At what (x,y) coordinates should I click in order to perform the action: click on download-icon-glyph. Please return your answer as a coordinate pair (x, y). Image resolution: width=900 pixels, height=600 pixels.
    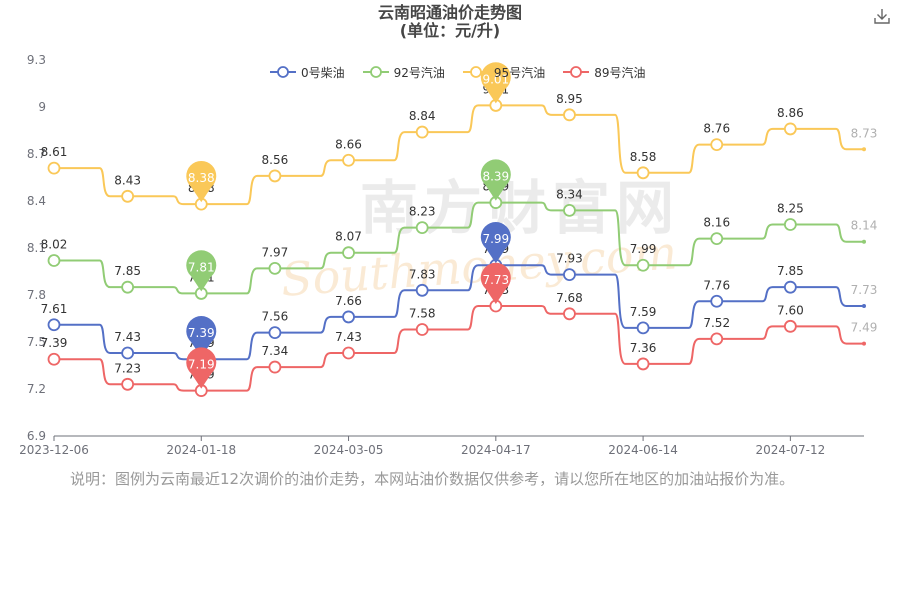
    Looking at the image, I should click on (882, 16).